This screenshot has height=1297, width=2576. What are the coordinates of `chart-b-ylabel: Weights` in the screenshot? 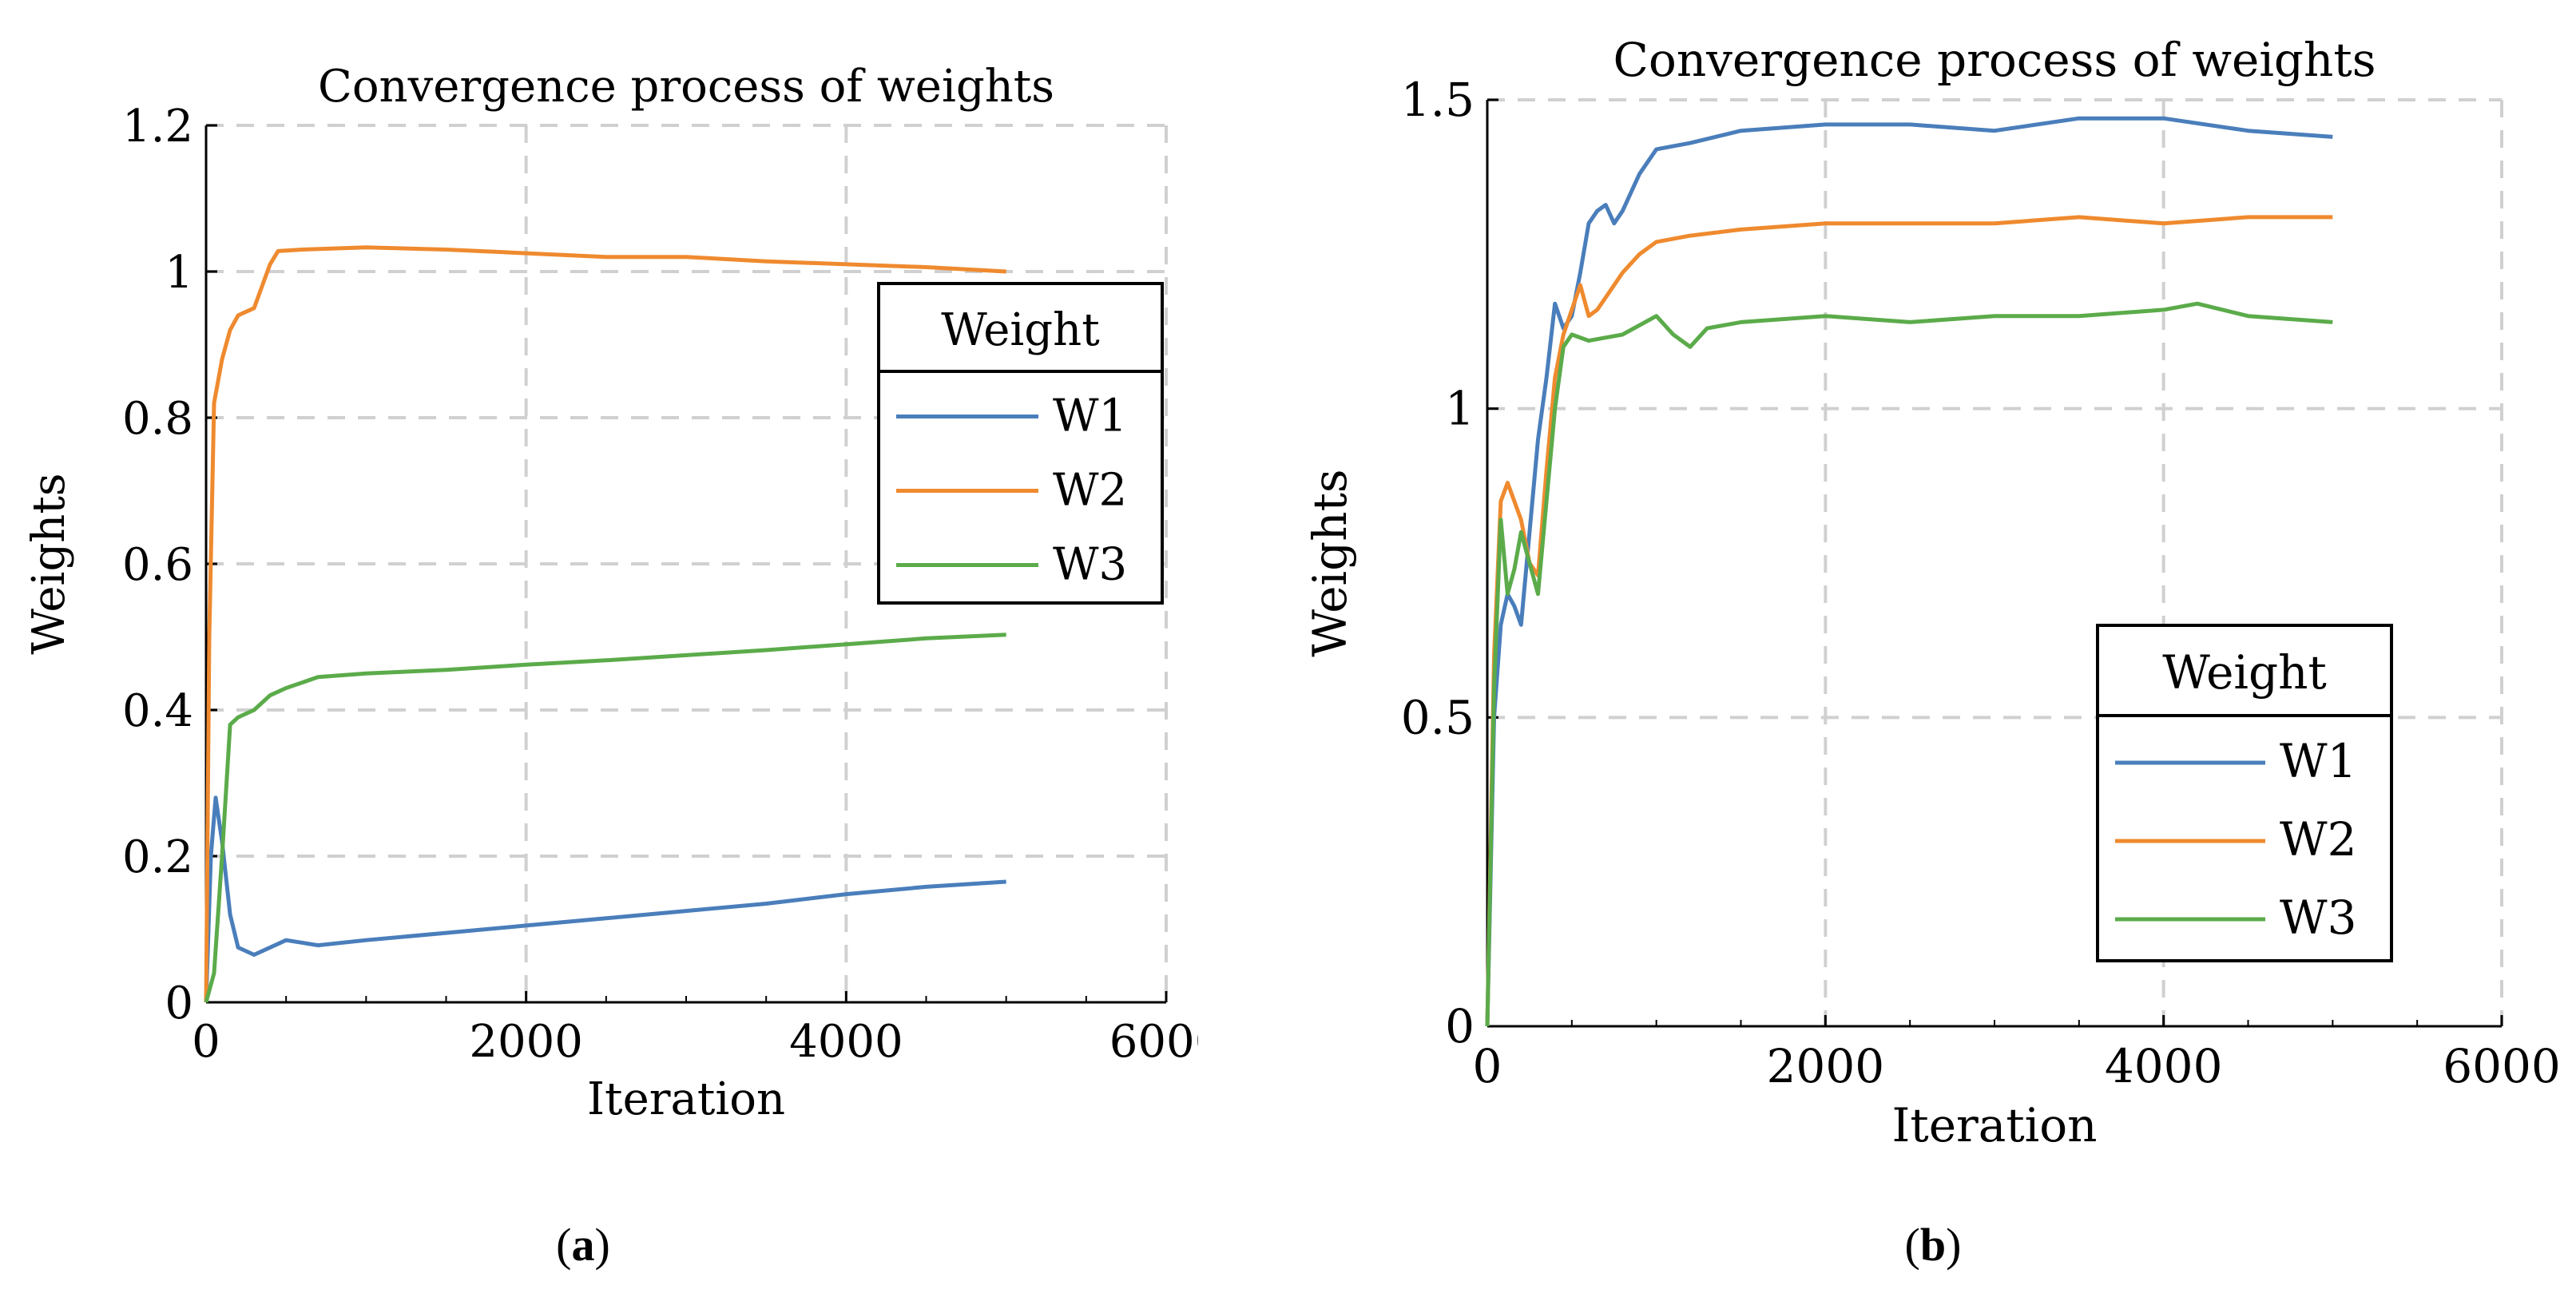 It's located at (1330, 562).